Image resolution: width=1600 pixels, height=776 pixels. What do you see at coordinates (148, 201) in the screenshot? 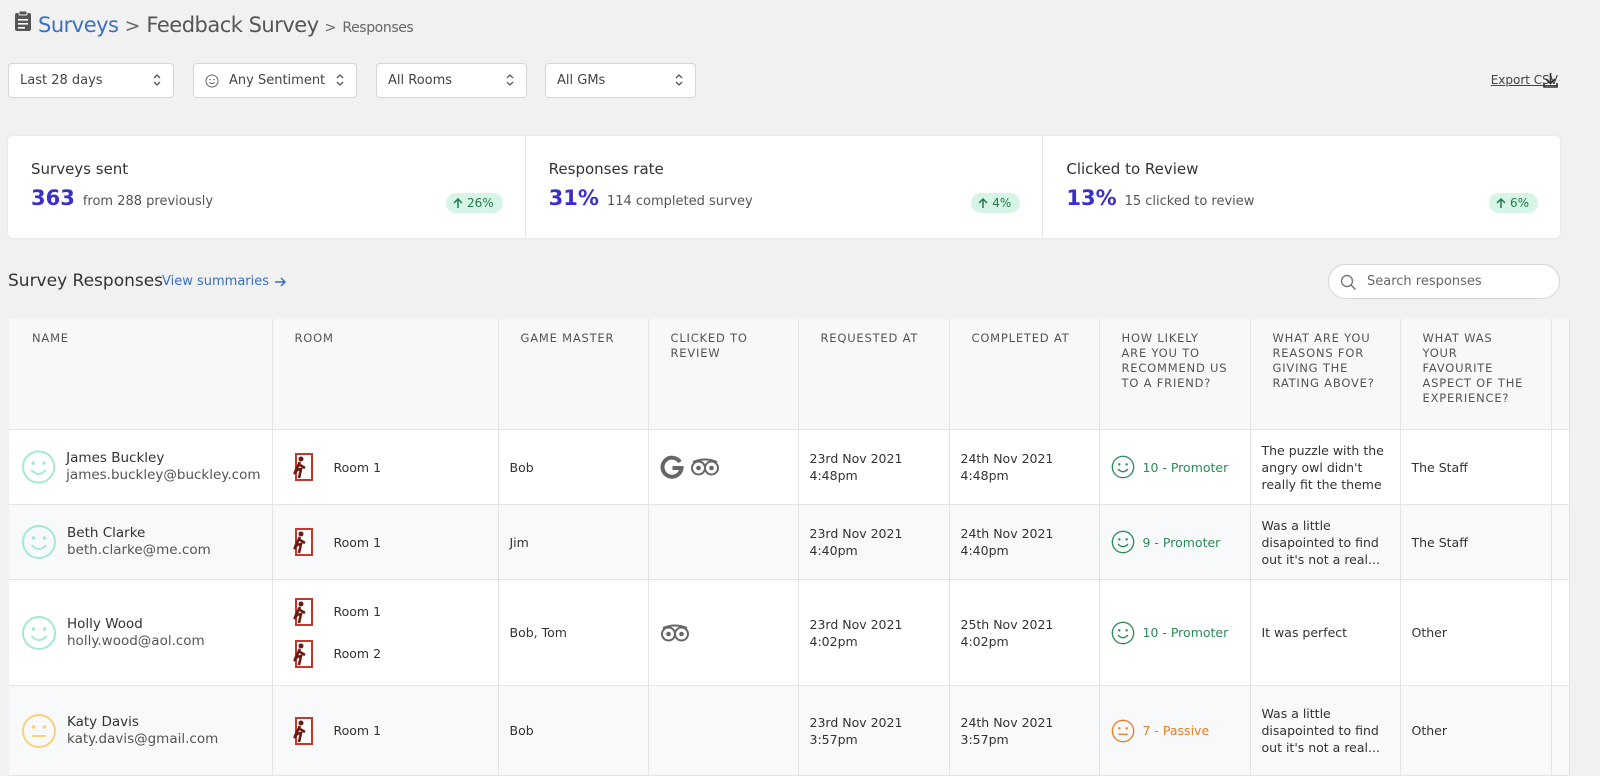
I see `stat-detail: from 288 previously` at bounding box center [148, 201].